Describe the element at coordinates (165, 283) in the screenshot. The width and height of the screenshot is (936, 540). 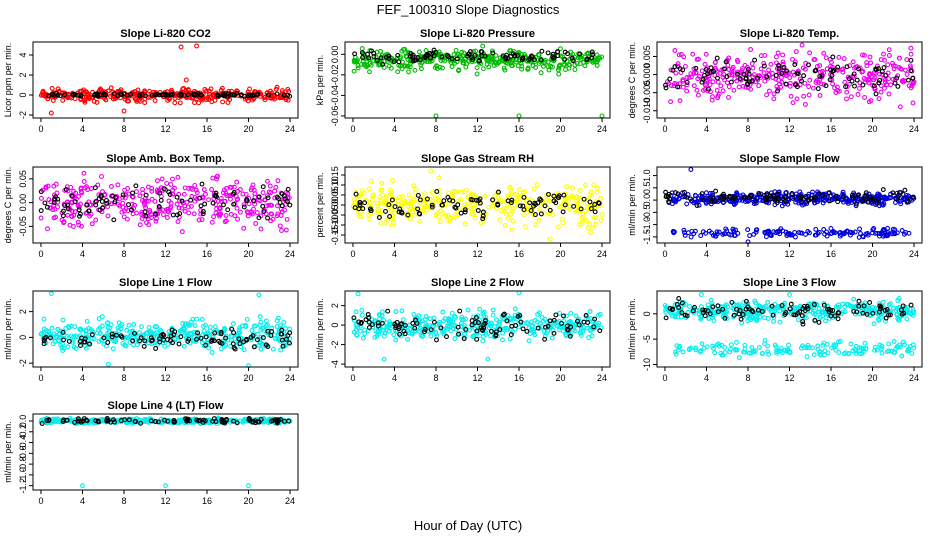
I see `panel-title: Slope Line 1 Flow` at that location.